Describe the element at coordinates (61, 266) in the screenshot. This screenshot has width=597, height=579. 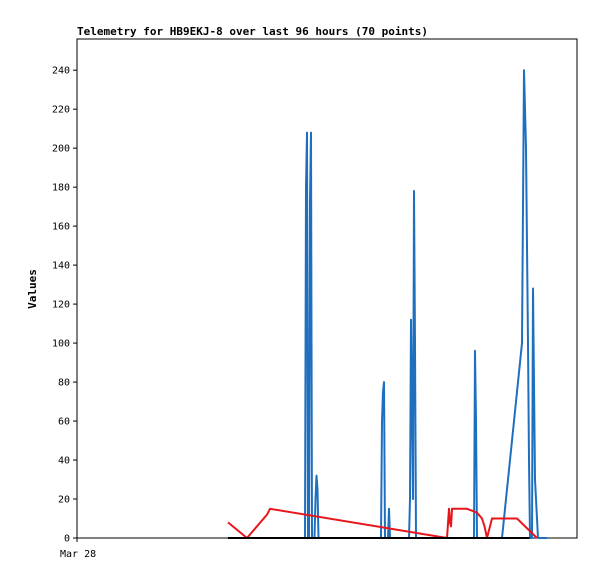
I see `y-tick-label-7: 140` at that location.